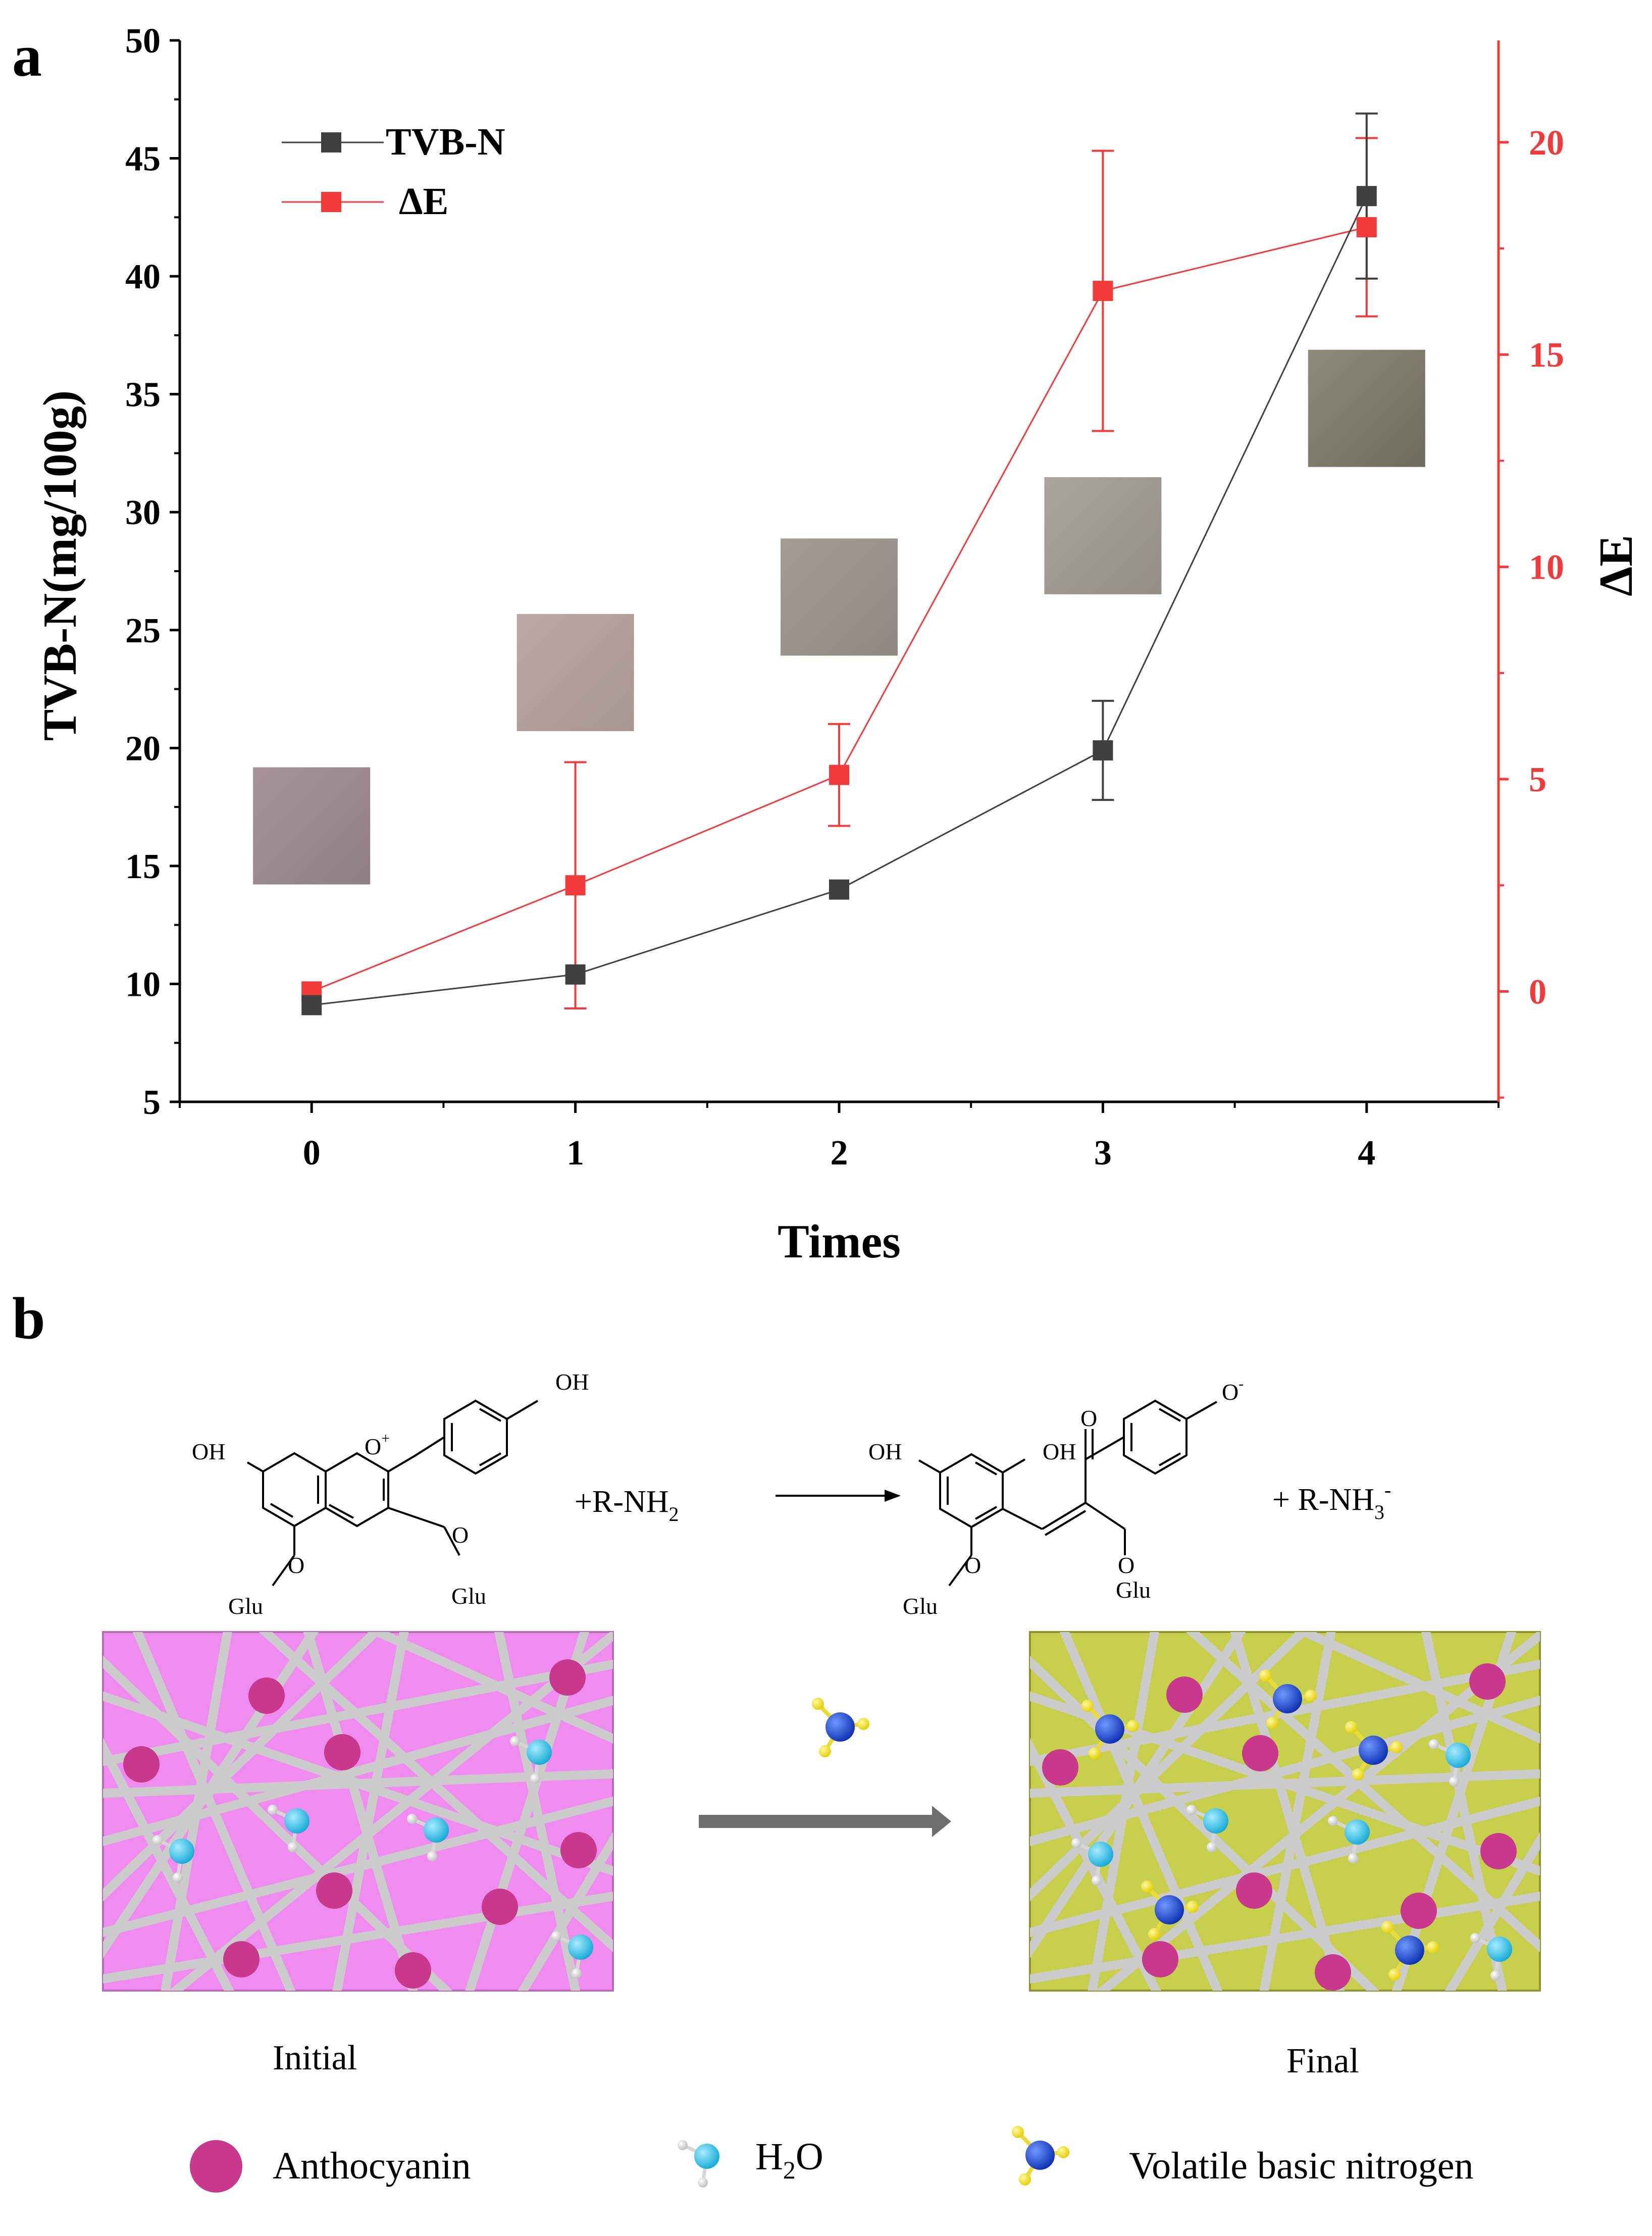 Image resolution: width=1652 pixels, height=2236 pixels. I want to click on reactant-structure, so click(392, 1493).